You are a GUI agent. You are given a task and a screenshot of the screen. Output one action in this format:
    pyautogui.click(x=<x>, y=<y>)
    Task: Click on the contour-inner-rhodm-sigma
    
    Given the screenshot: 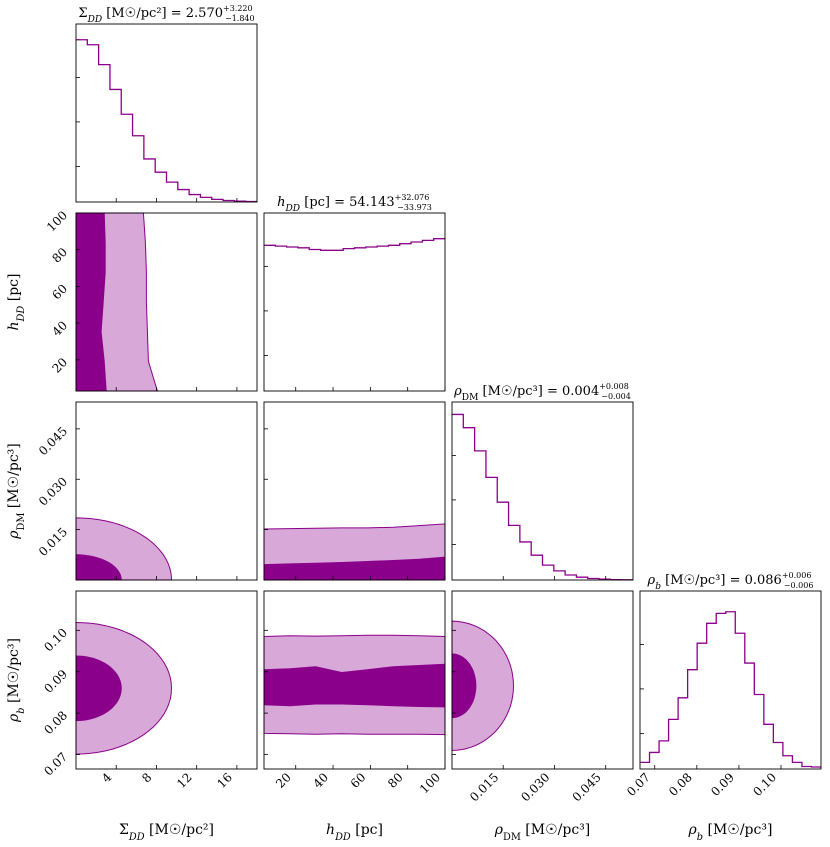 What is the action you would take?
    pyautogui.click(x=98, y=567)
    